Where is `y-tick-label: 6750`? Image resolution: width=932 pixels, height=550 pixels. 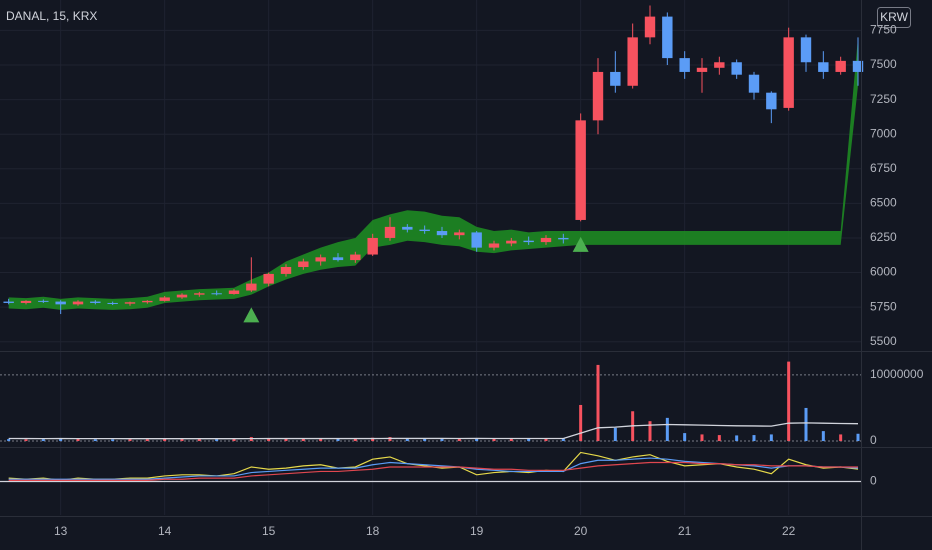
y-tick-label: 6750 is located at coordinates (883, 168).